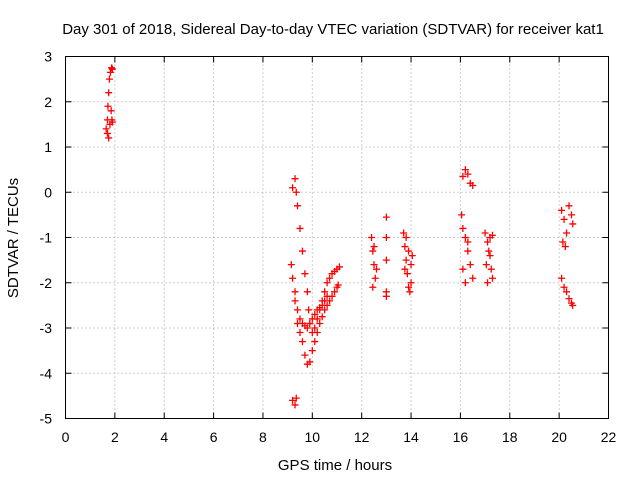 Image resolution: width=640 pixels, height=480 pixels. Describe the element at coordinates (115, 437) in the screenshot. I see `x-tick-label: 2` at that location.